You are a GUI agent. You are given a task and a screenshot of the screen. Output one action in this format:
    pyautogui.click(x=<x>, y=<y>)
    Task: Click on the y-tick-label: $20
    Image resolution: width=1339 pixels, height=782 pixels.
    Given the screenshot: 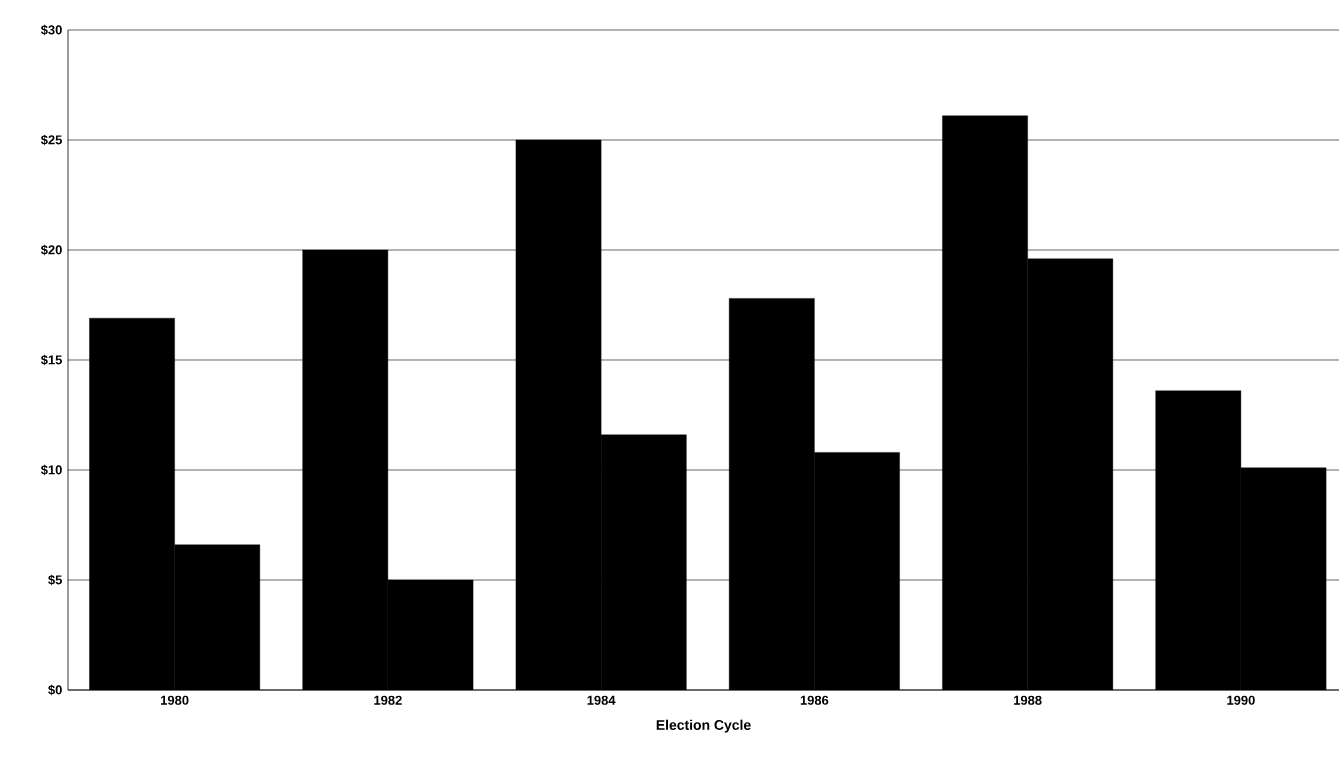 What is the action you would take?
    pyautogui.click(x=51, y=250)
    